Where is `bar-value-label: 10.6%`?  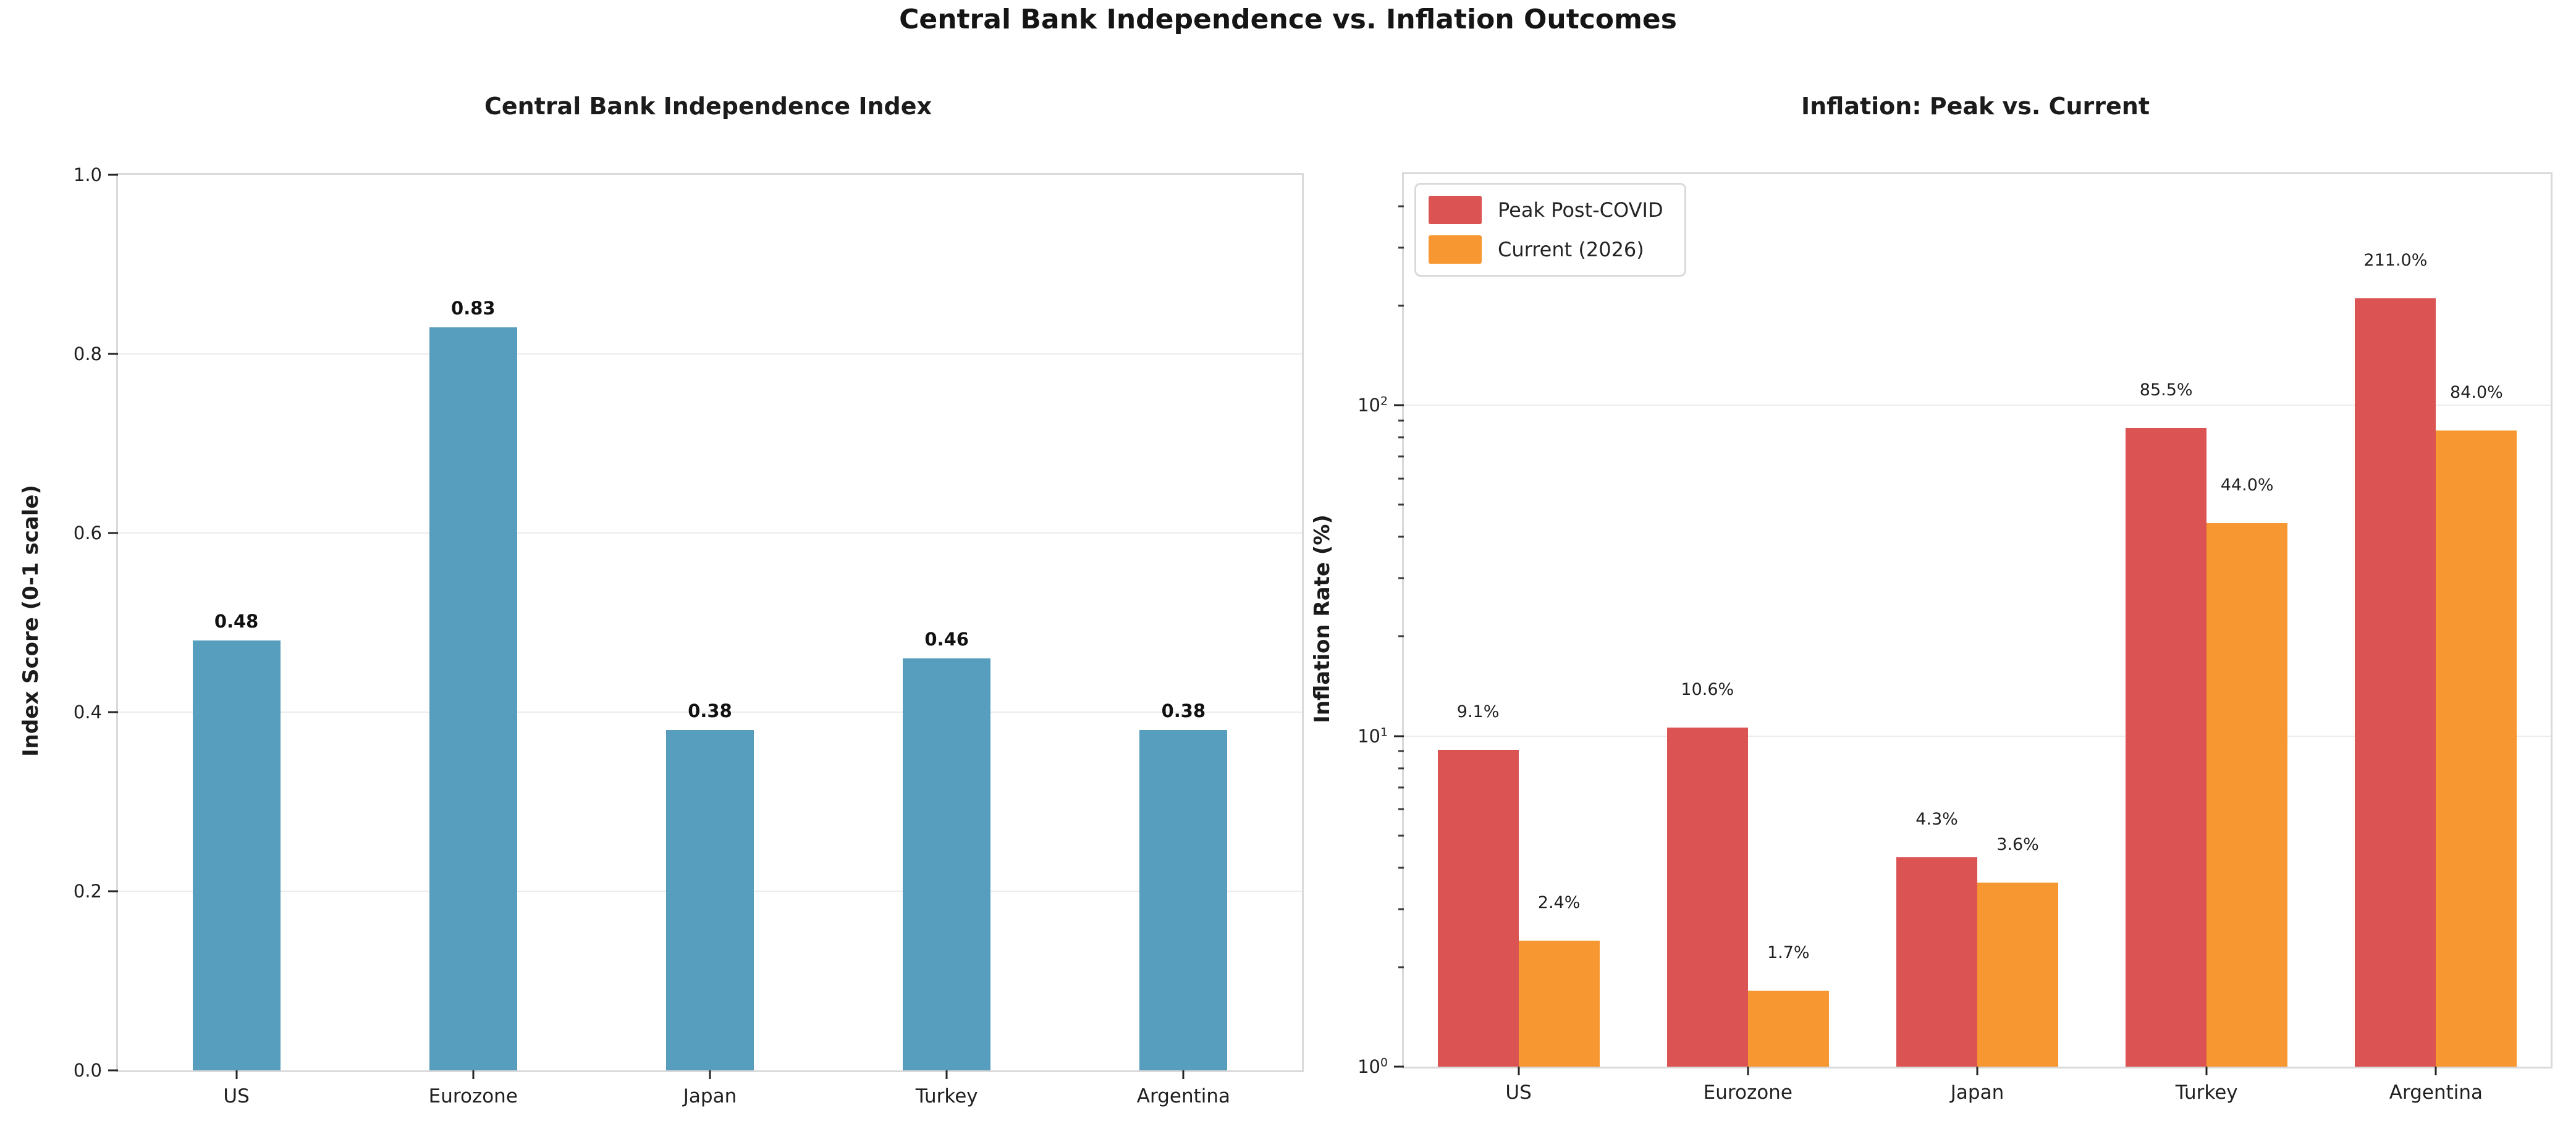 bar-value-label: 10.6% is located at coordinates (1707, 690).